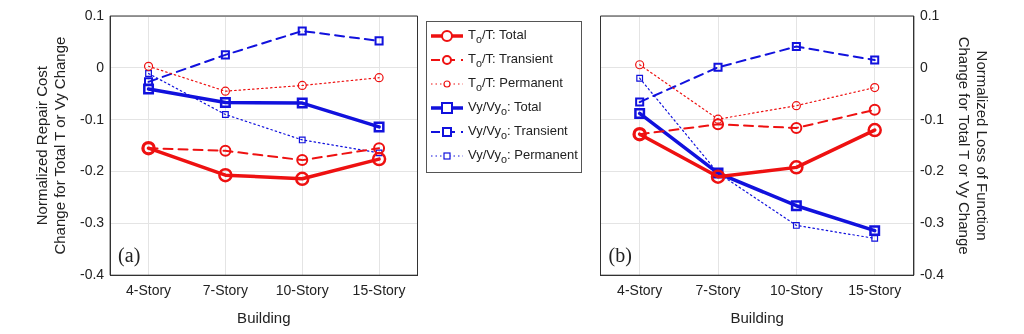 The image size is (1024, 334). What do you see at coordinates (100, 66) in the screenshot?
I see `y-tick-label: 0` at bounding box center [100, 66].